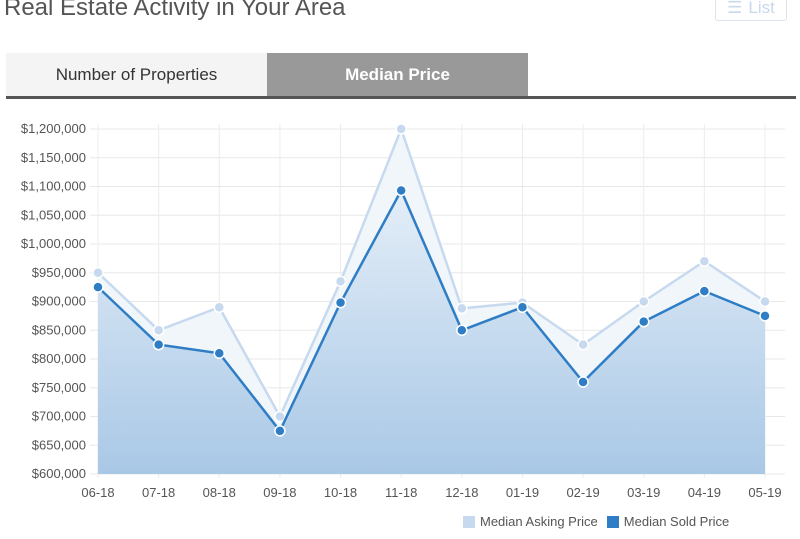  Describe the element at coordinates (751, 10) in the screenshot. I see `list-button: ☰ List` at that location.